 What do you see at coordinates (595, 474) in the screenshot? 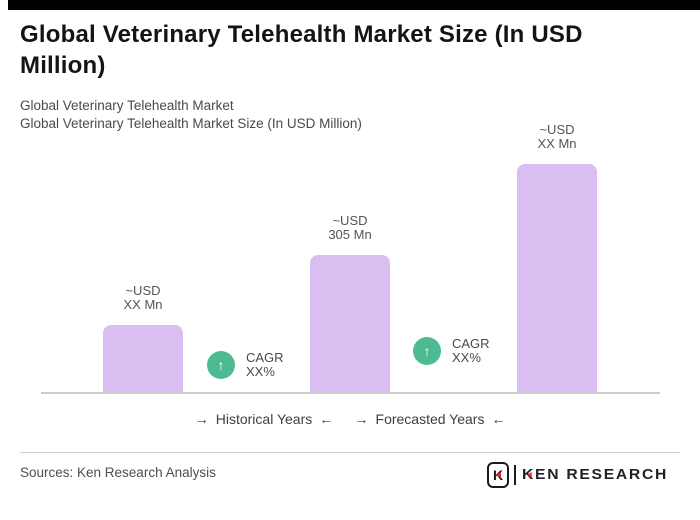
I see `logo-wordmark: K EN RESEARCH` at bounding box center [595, 474].